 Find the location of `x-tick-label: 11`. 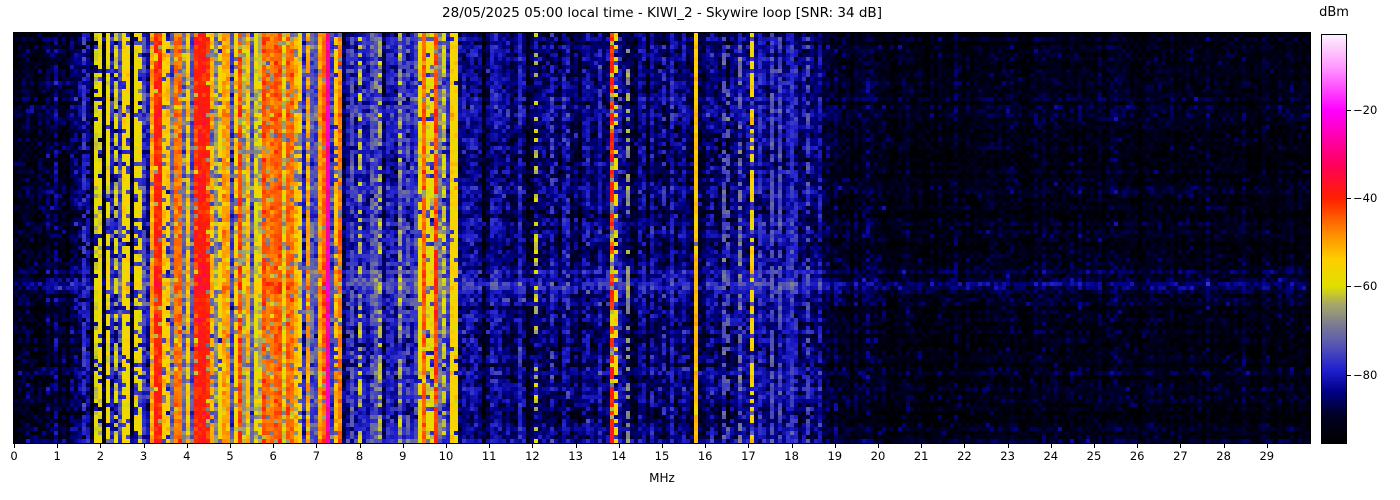

x-tick-label: 11 is located at coordinates (489, 456).